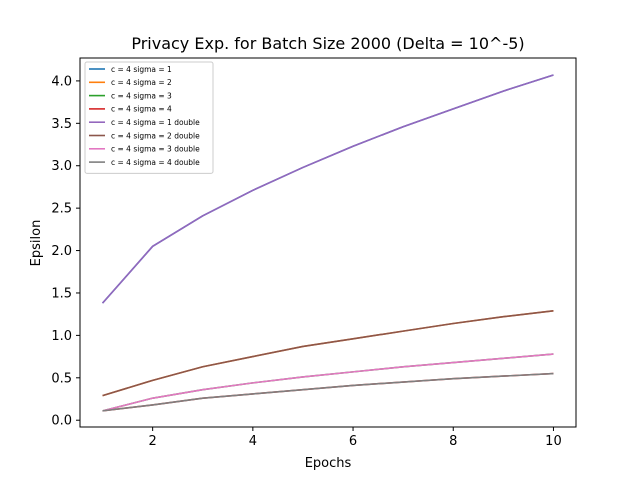 This screenshot has width=640, height=480. Describe the element at coordinates (155, 149) in the screenshot. I see `legend-entry: c = 4 sigma = 3 double` at that location.